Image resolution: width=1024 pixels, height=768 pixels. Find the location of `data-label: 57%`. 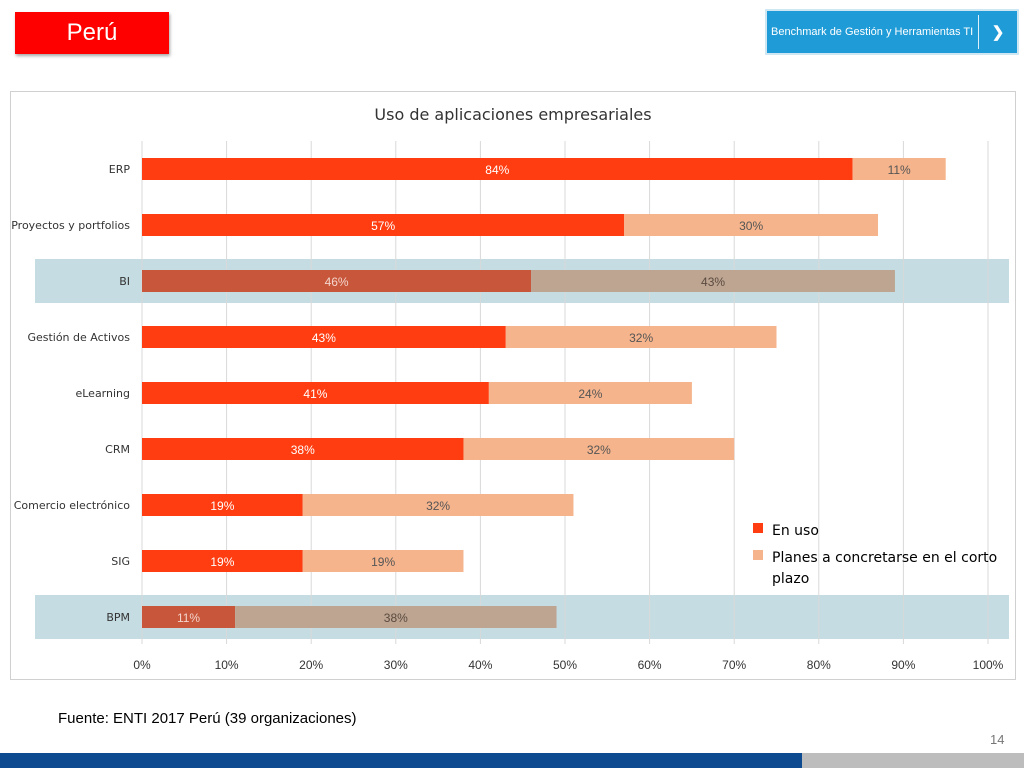

data-label: 57% is located at coordinates (383, 226).